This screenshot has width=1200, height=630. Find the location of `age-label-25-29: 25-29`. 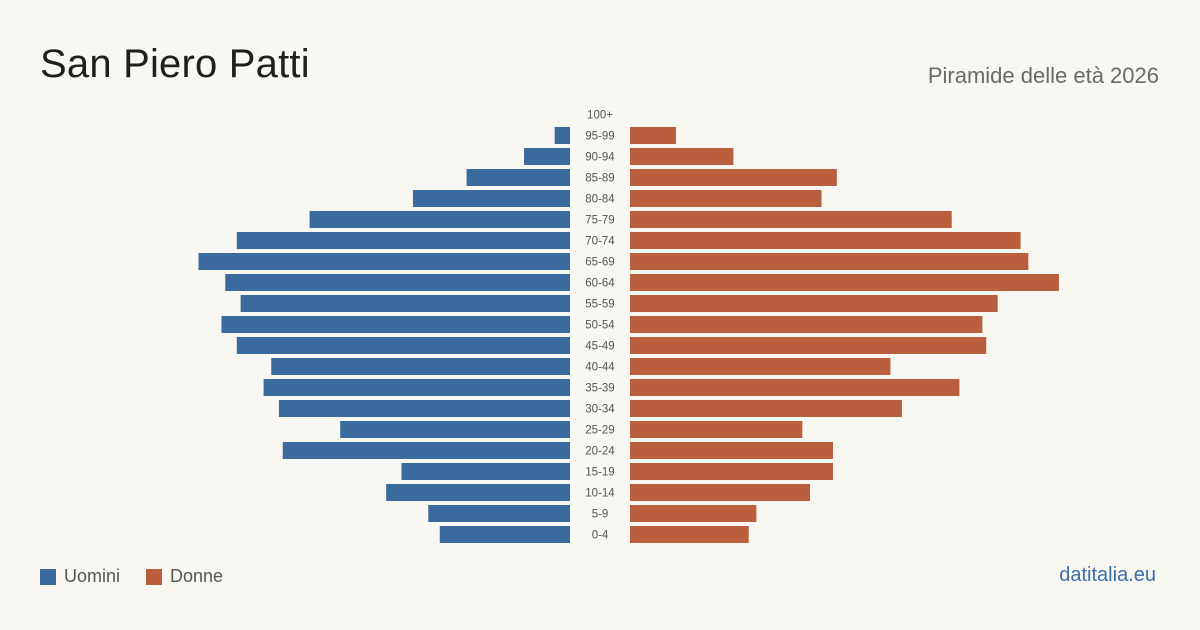

age-label-25-29: 25-29 is located at coordinates (599, 431).